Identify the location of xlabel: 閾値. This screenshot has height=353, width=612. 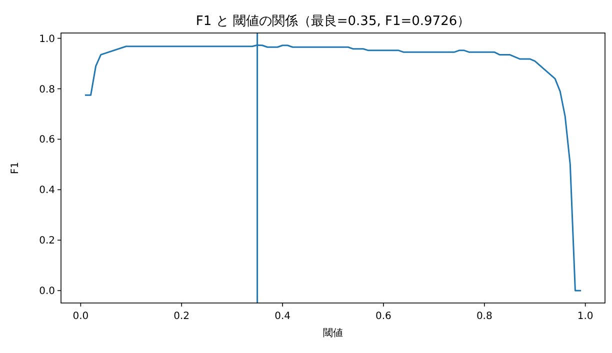
(333, 333).